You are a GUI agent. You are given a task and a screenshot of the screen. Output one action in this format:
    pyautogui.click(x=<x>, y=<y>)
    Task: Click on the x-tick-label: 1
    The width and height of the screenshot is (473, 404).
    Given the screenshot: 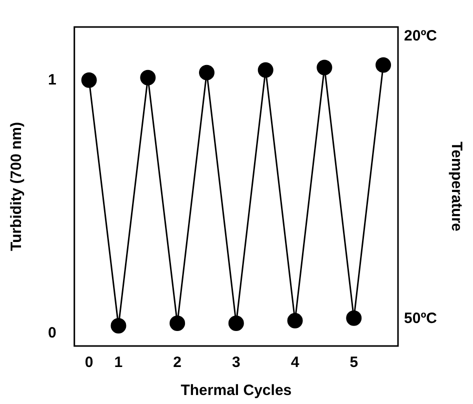 What is the action you would take?
    pyautogui.click(x=118, y=363)
    